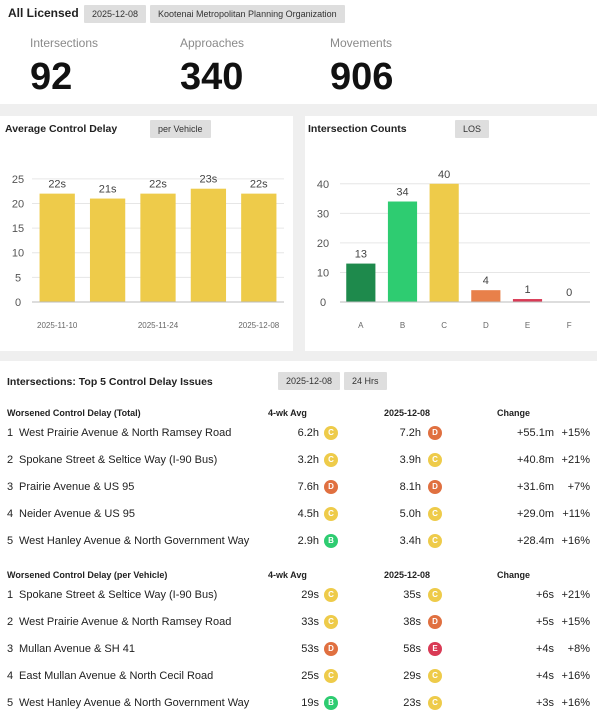 Image resolution: width=597 pixels, height=722 pixels. I want to click on change-value: +29.0m, so click(535, 514).